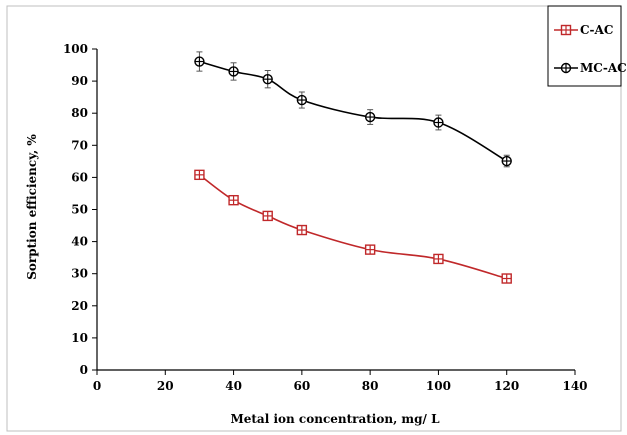  What do you see at coordinates (506, 386) in the screenshot?
I see `x-tick-label: 120` at bounding box center [506, 386].